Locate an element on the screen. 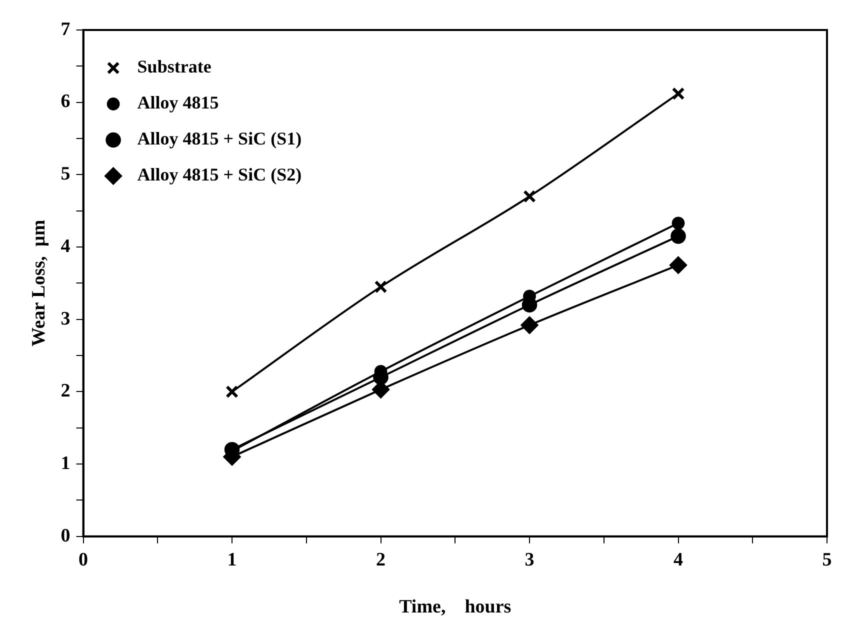 The width and height of the screenshot is (841, 629). y-tick-label: 1 is located at coordinates (65, 463).